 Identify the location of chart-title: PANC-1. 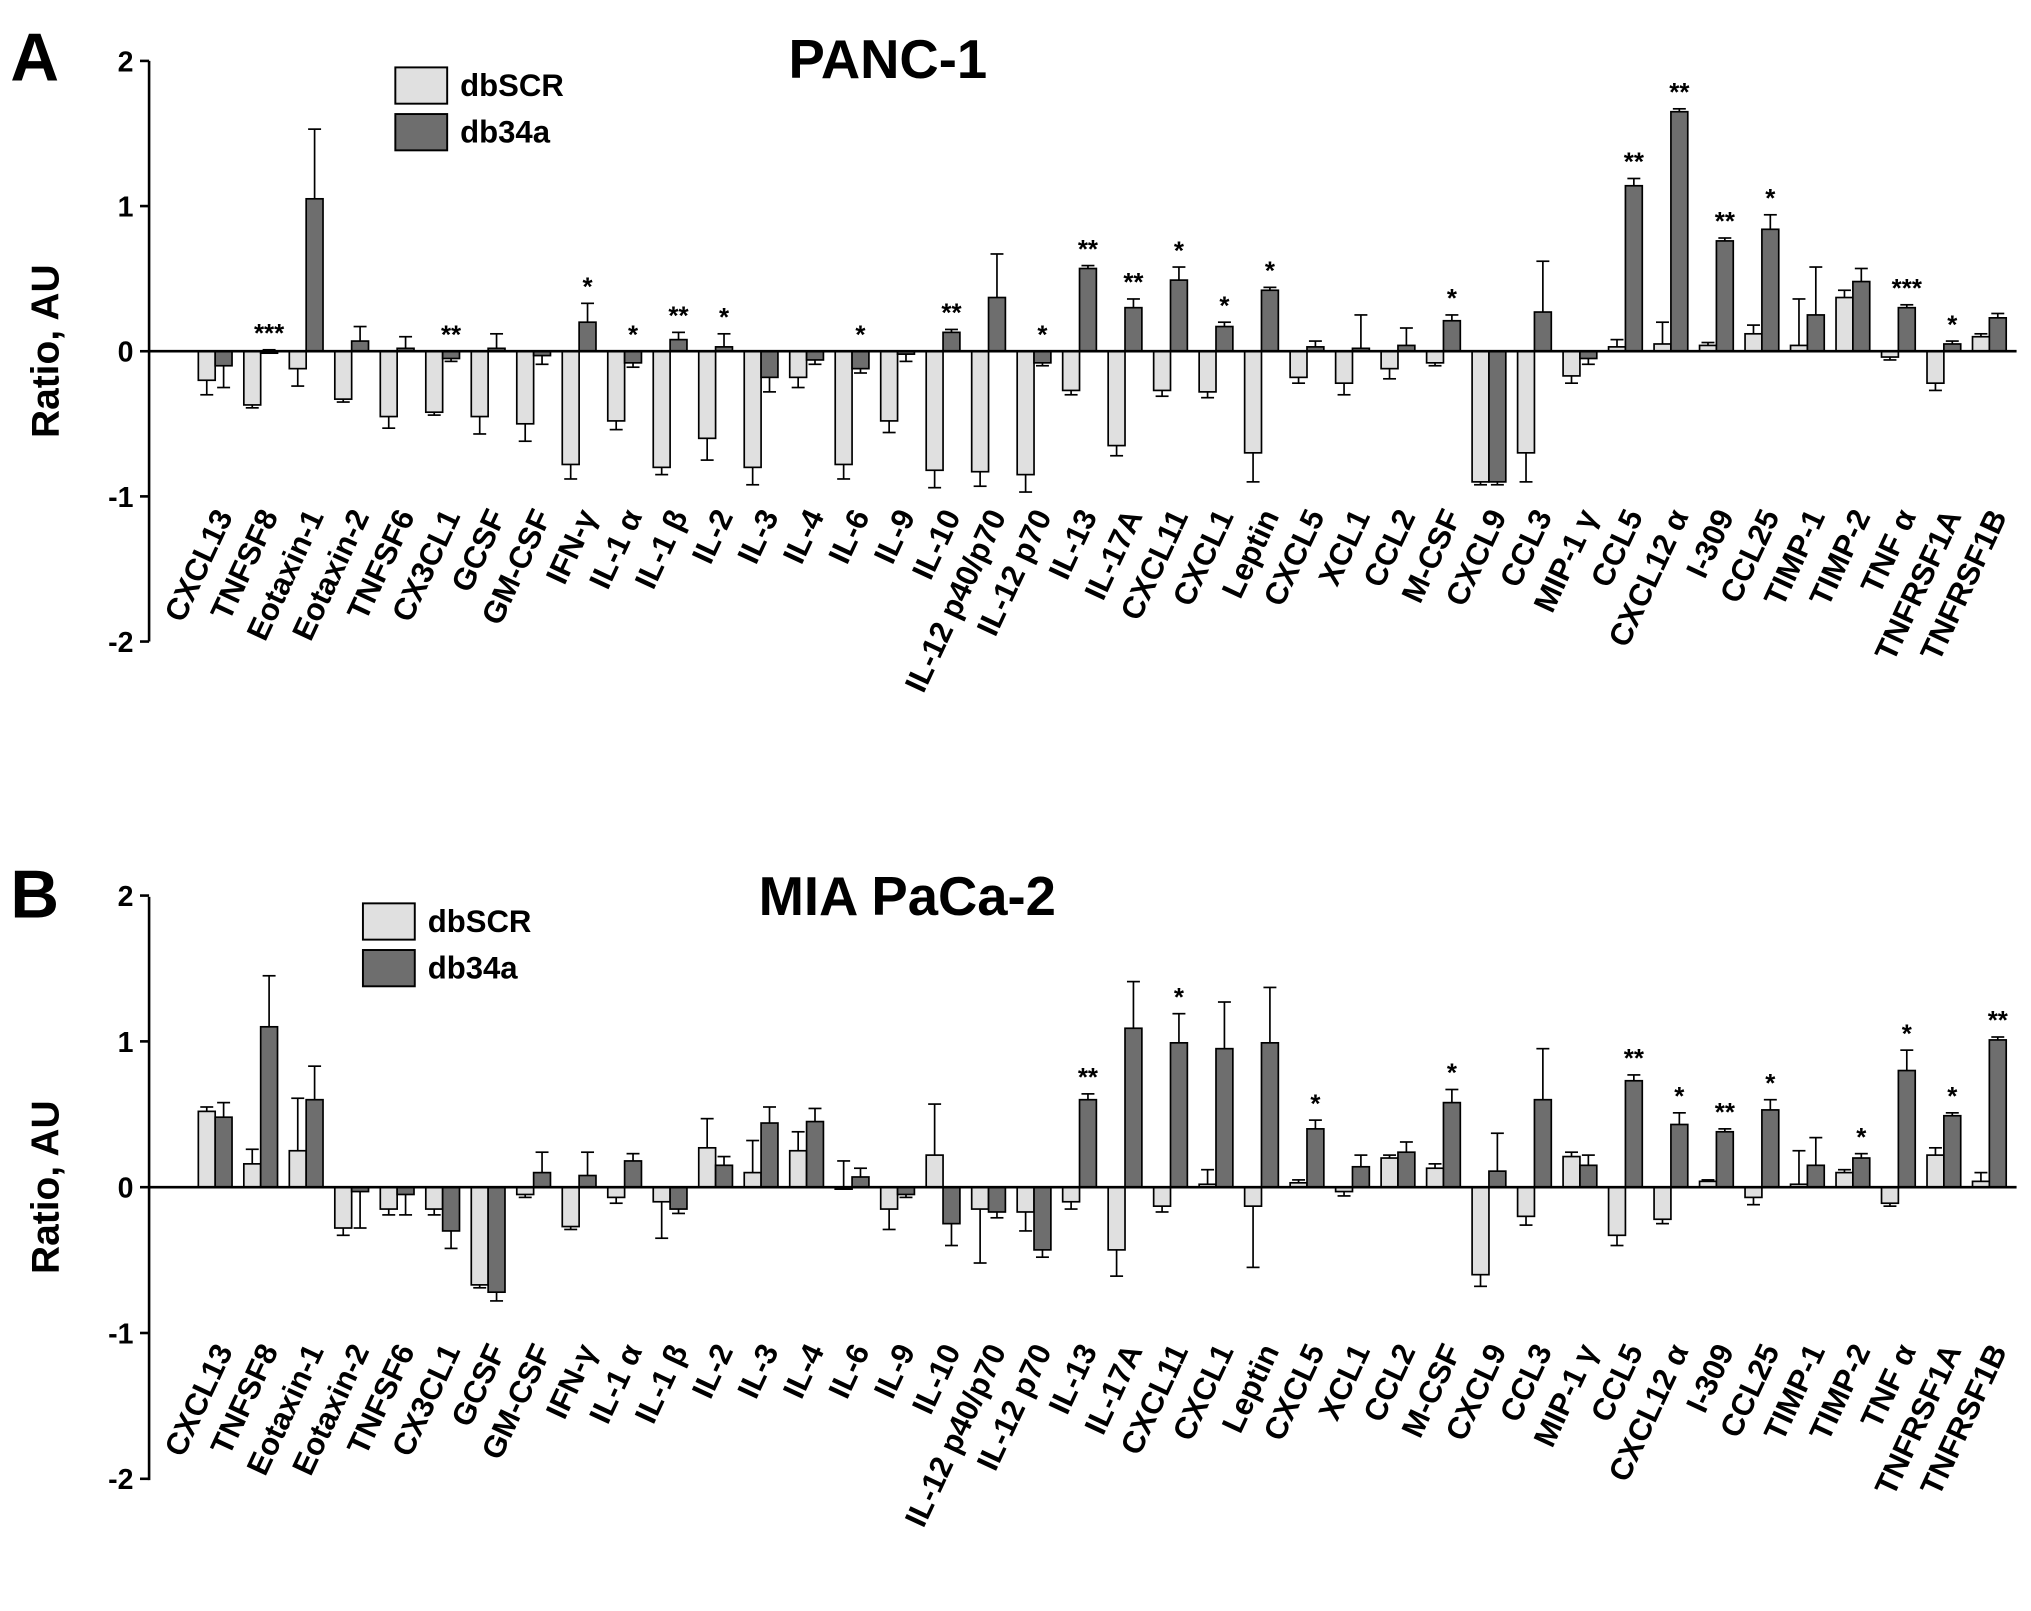
(888, 59).